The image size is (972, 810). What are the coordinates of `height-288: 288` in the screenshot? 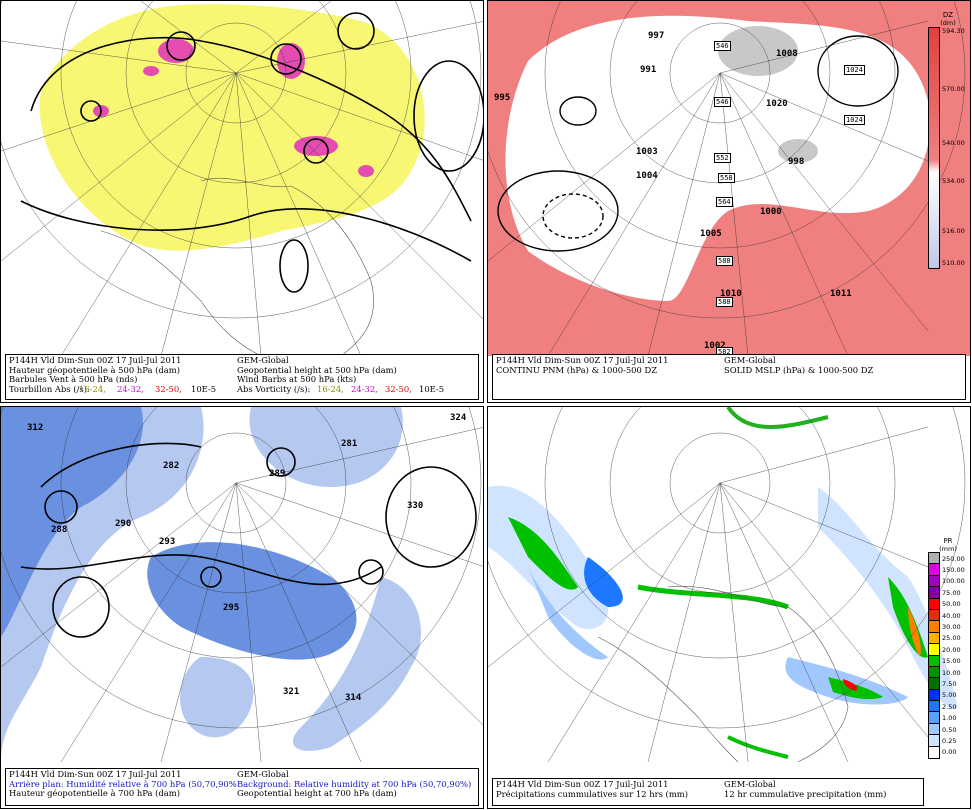 It's located at (59, 530).